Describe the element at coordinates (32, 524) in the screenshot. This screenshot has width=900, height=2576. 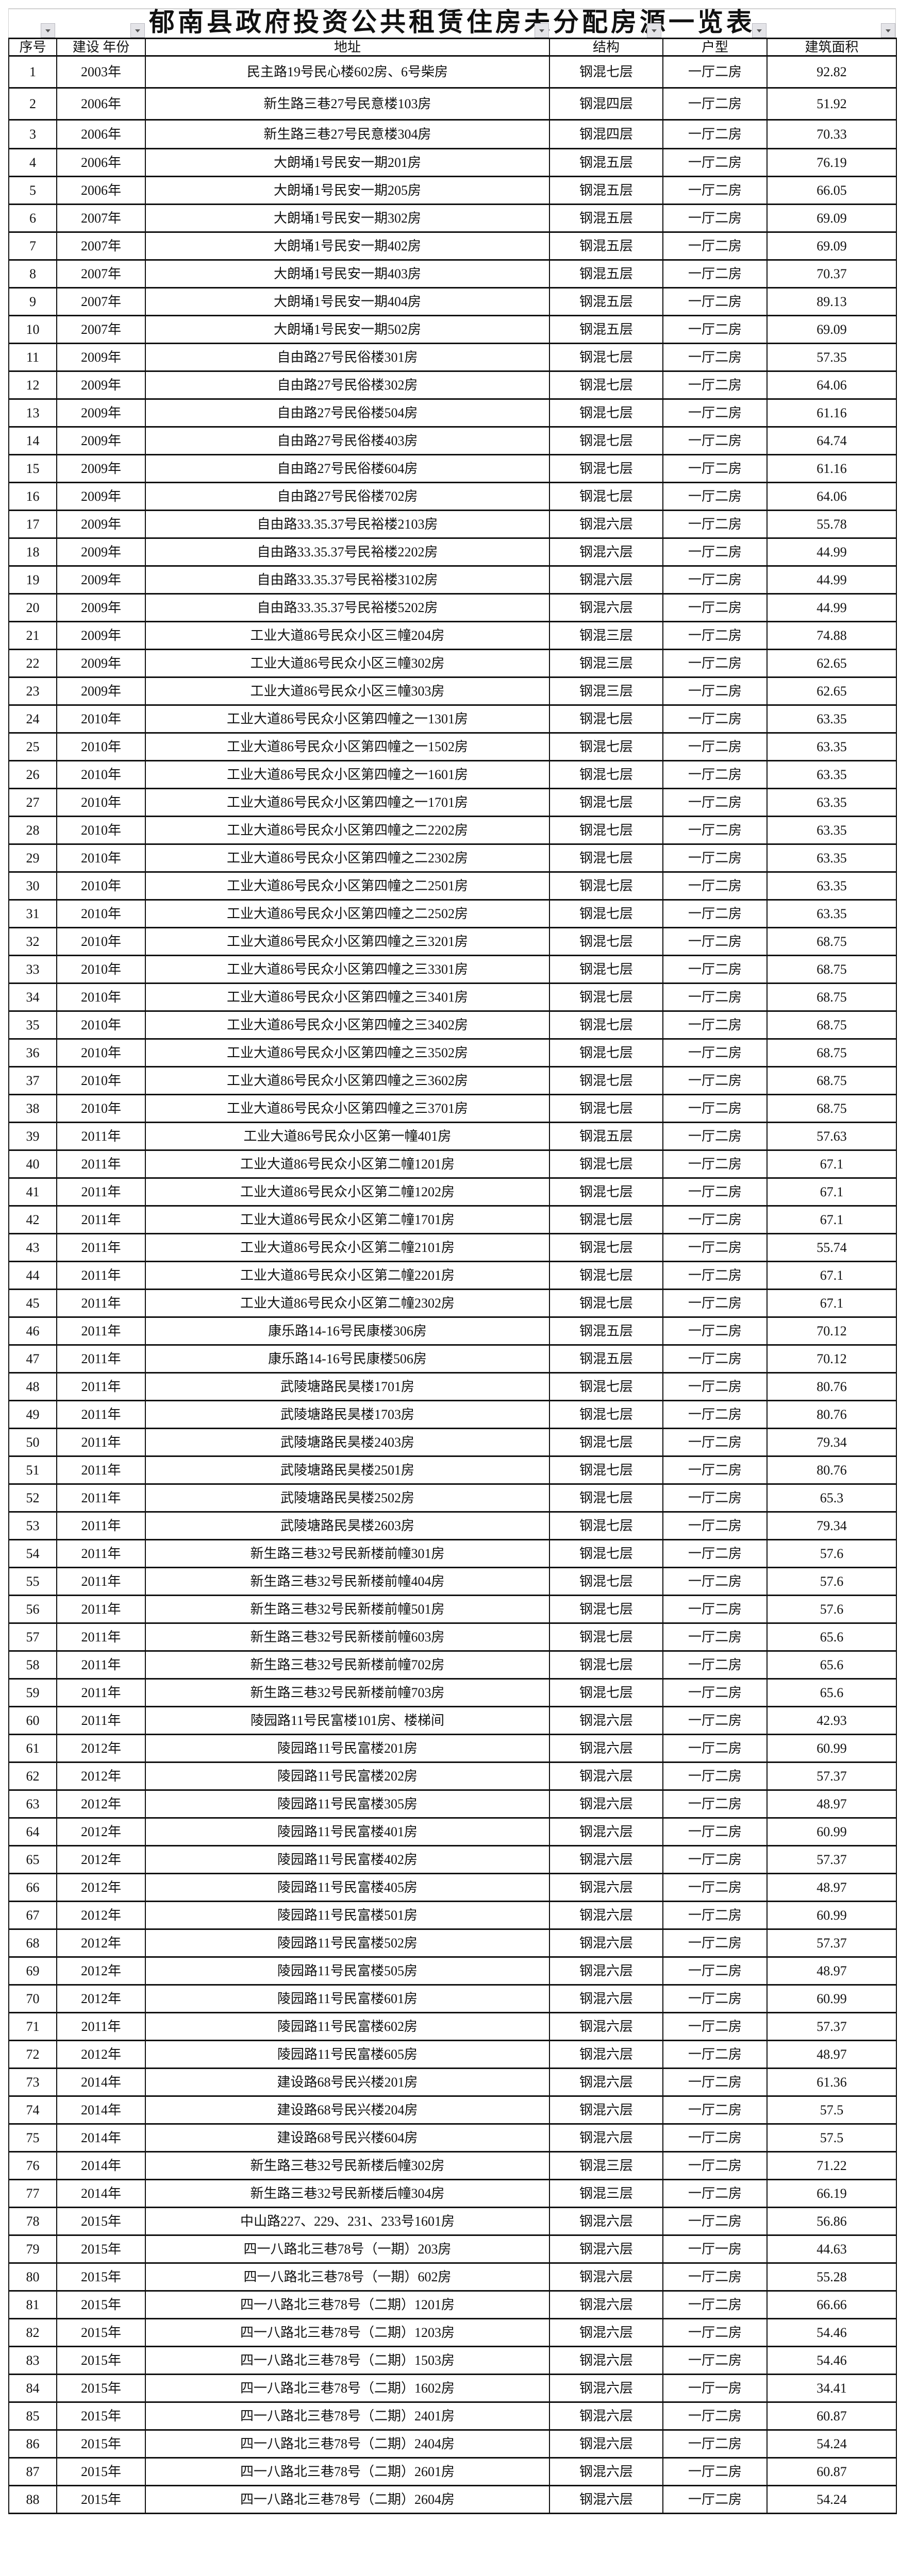
I see `cell-no: 17` at that location.